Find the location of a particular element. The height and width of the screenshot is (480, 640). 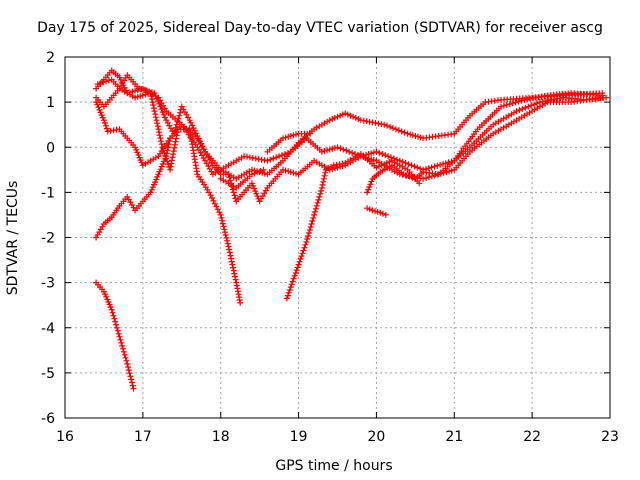

x-tick-label: 22 is located at coordinates (532, 437).